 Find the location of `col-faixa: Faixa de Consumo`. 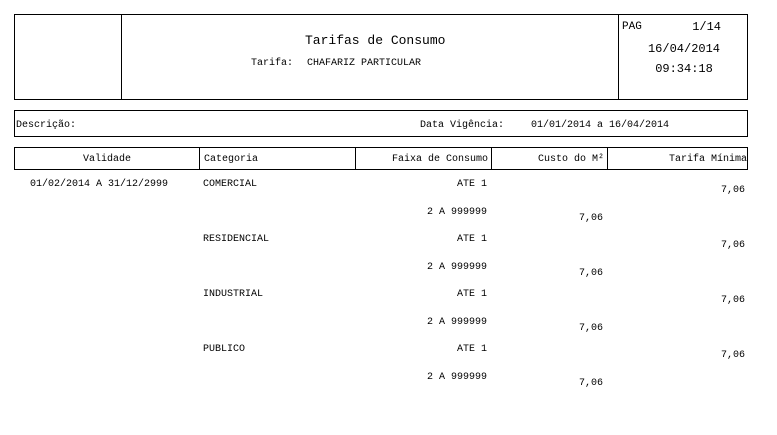

col-faixa: Faixa de Consumo is located at coordinates (439, 159).